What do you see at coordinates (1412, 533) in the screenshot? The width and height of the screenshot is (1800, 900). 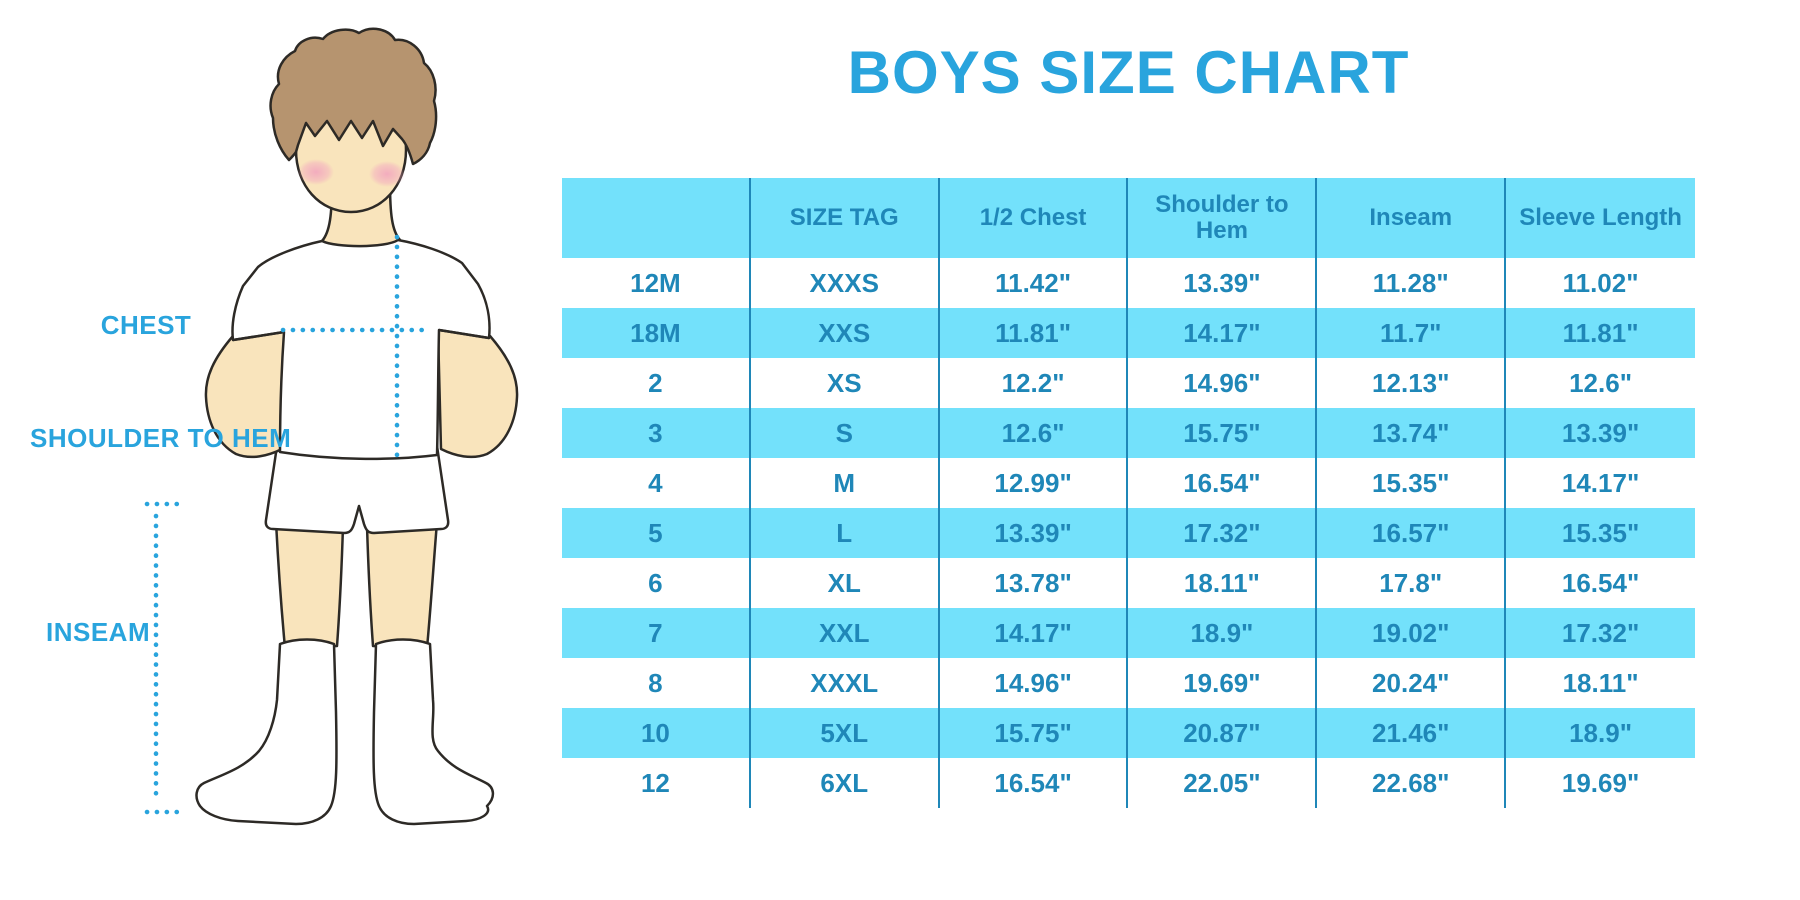 I see `data-cell: 16.57"` at bounding box center [1412, 533].